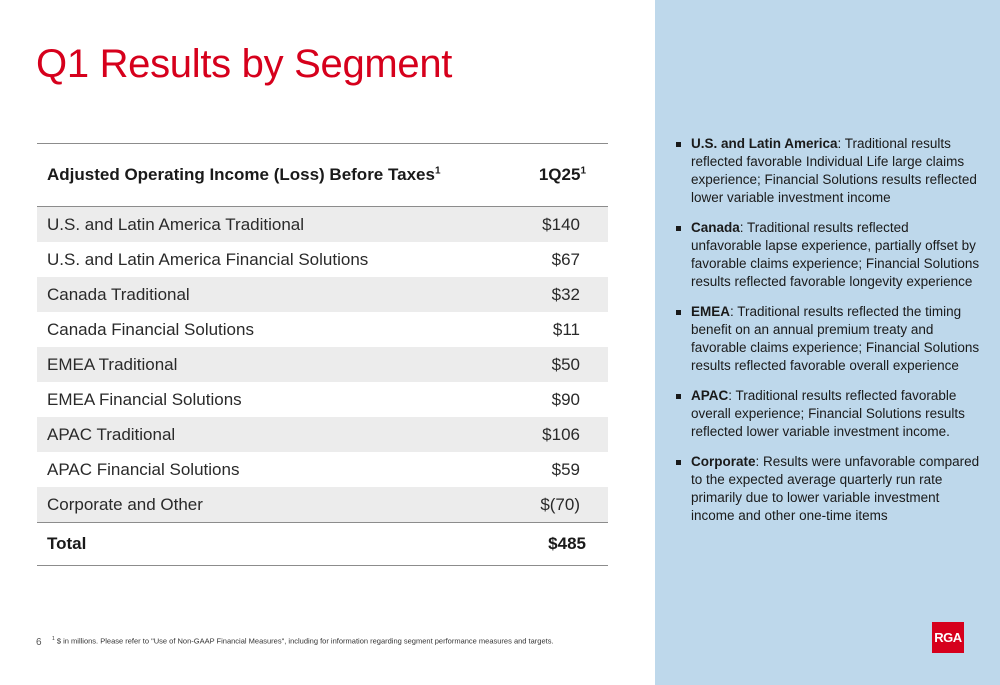 Image resolution: width=1000 pixels, height=685 pixels. Describe the element at coordinates (39, 642) in the screenshot. I see `page-number: 6` at that location.